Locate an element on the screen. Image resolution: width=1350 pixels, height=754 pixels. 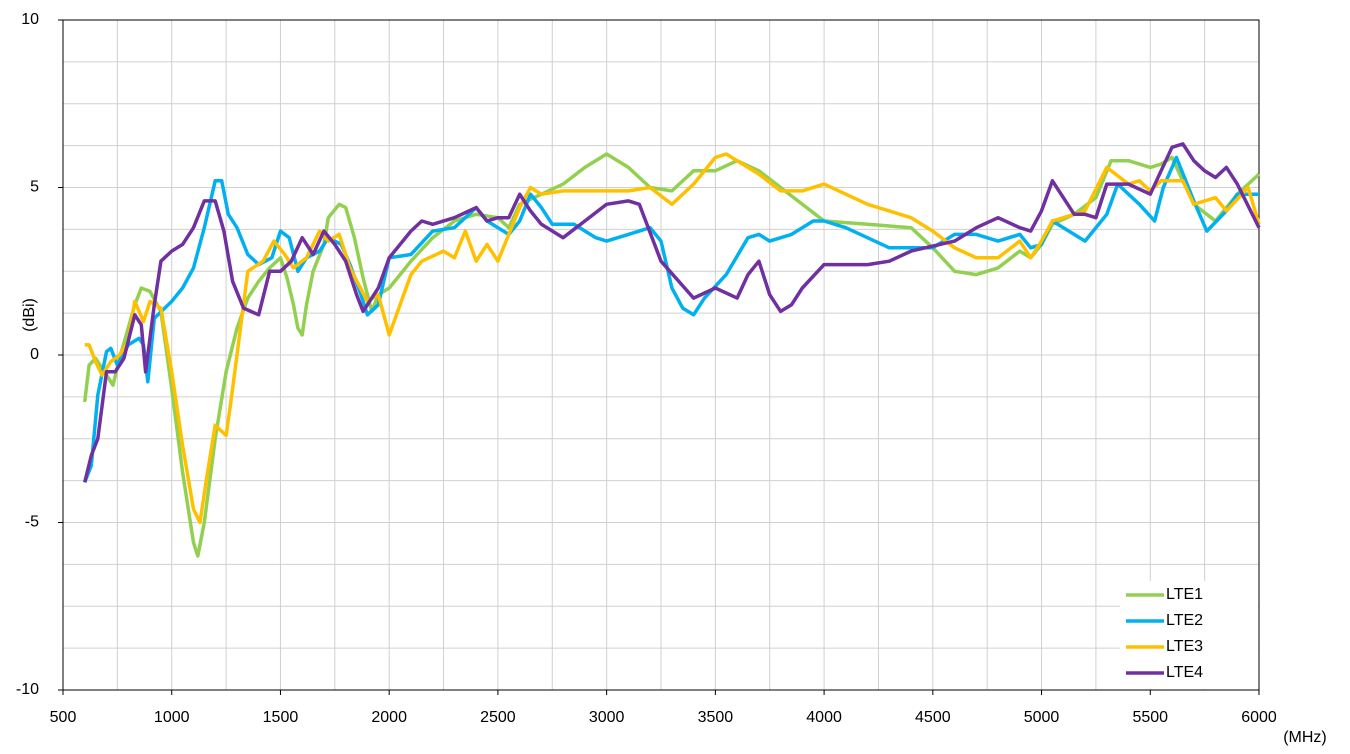
x-tick-label: 2500 is located at coordinates (498, 717).